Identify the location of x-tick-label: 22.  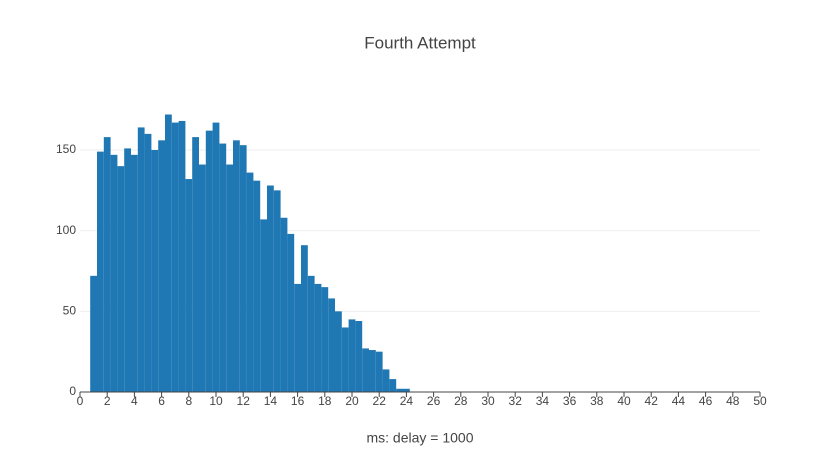
(380, 401).